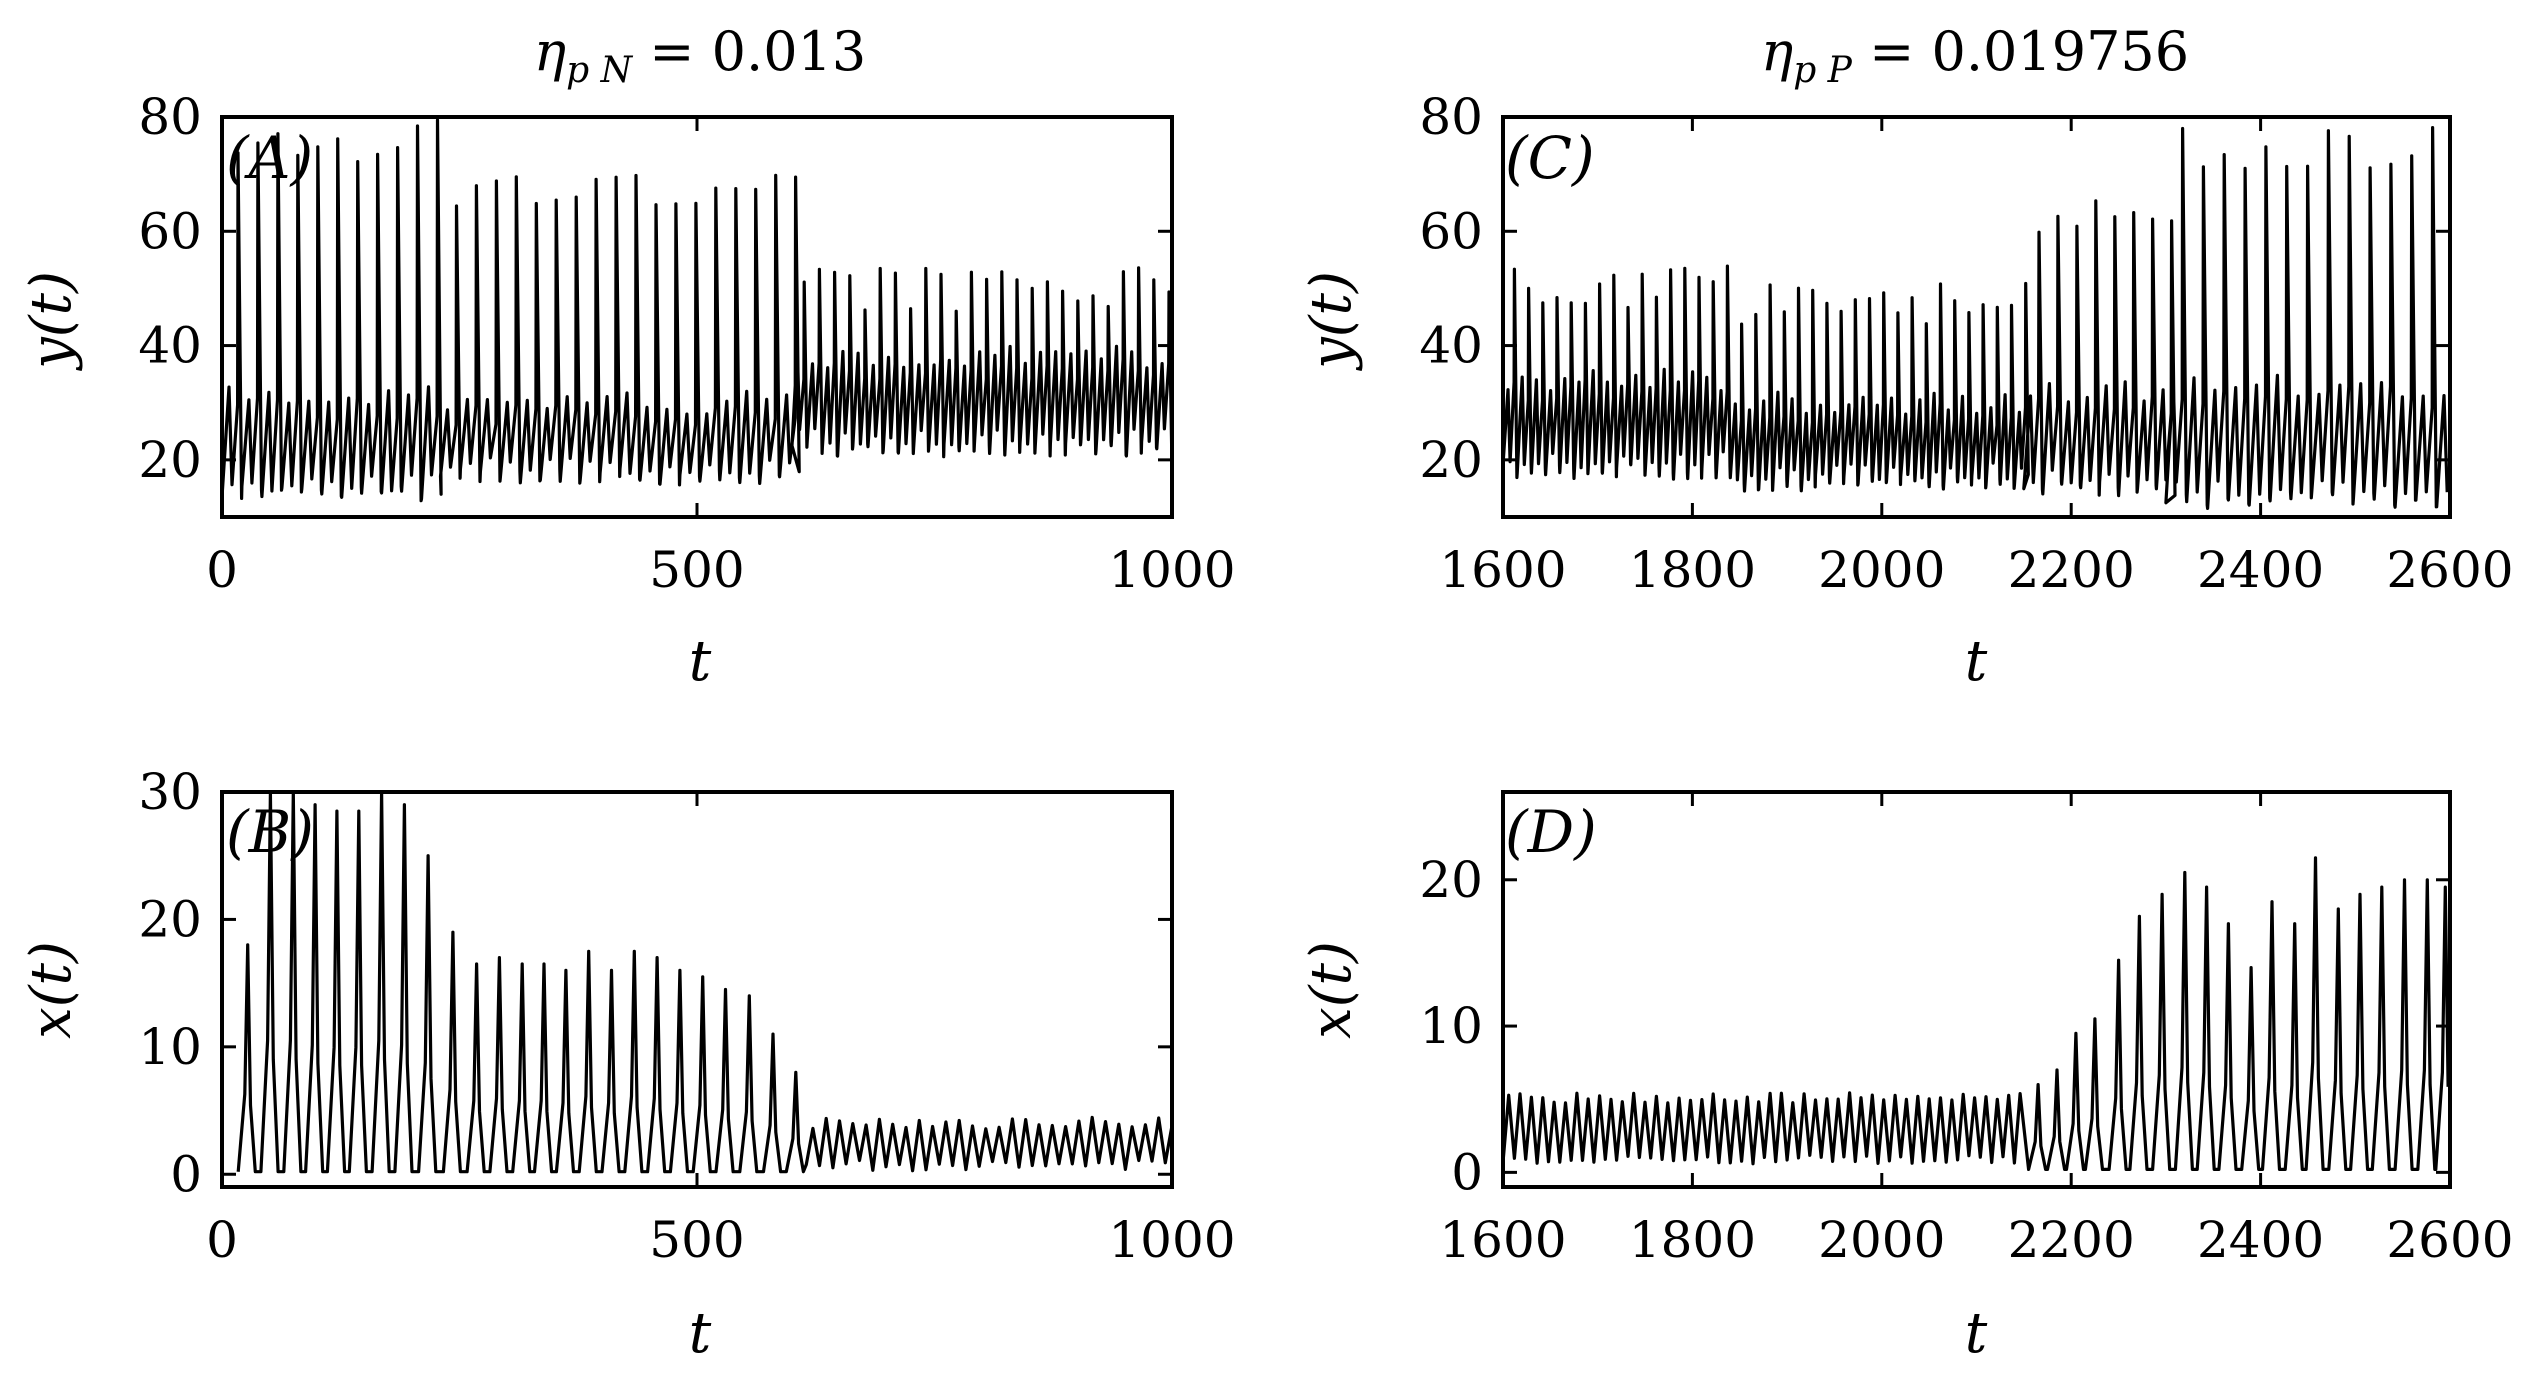 The image size is (2539, 1382). I want to click on ytick-label: 30, so click(170, 792).